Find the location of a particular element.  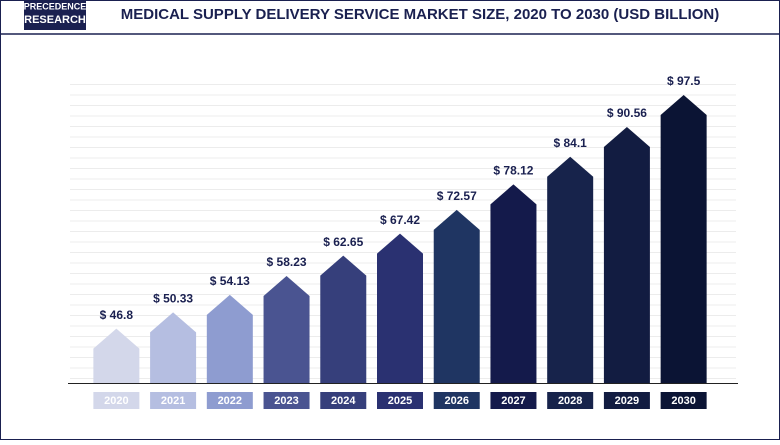

x-tick-label: 2027 is located at coordinates (513, 401).